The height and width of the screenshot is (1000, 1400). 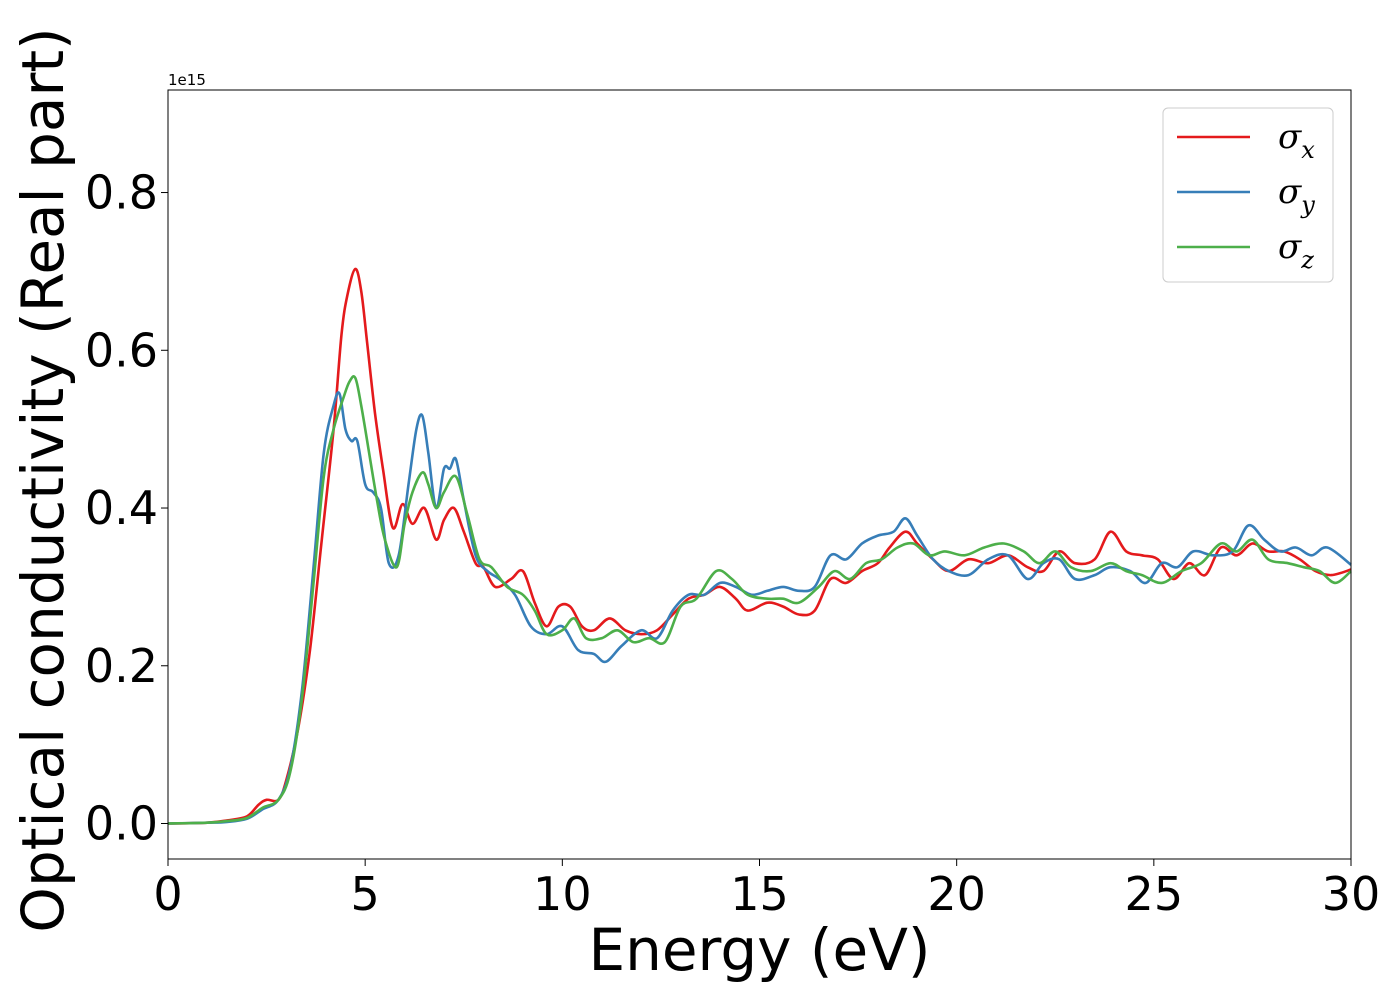 I want to click on y-ticks: 0.0 0.2 0.4 0.6 0.8, so click(x=126, y=508).